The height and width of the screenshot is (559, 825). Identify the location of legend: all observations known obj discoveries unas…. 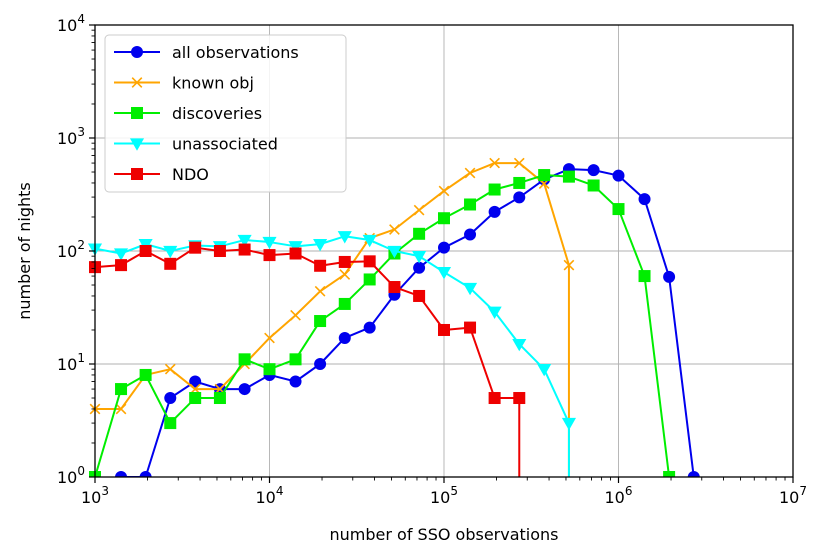
(225, 113).